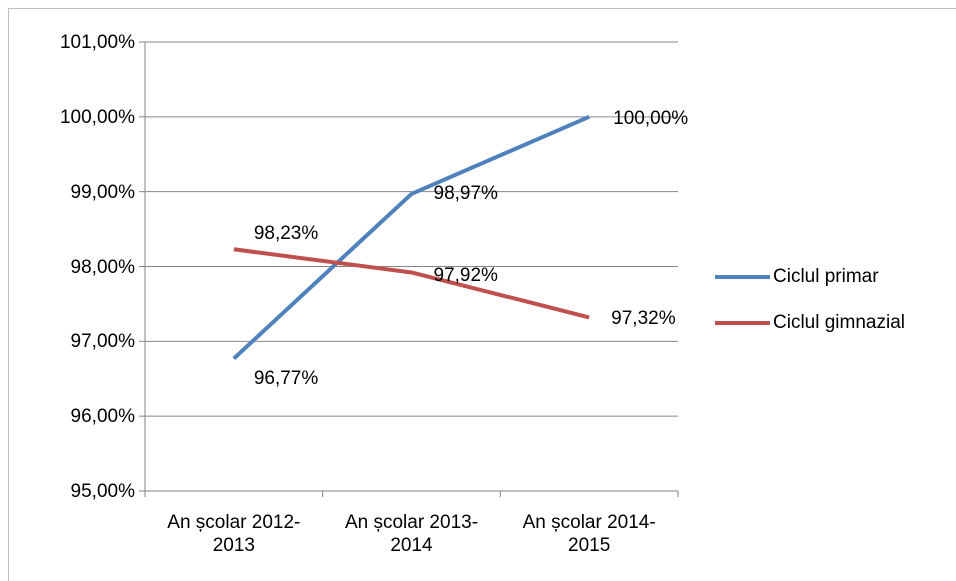  I want to click on y-tick-label: 101,00%, so click(97, 42).